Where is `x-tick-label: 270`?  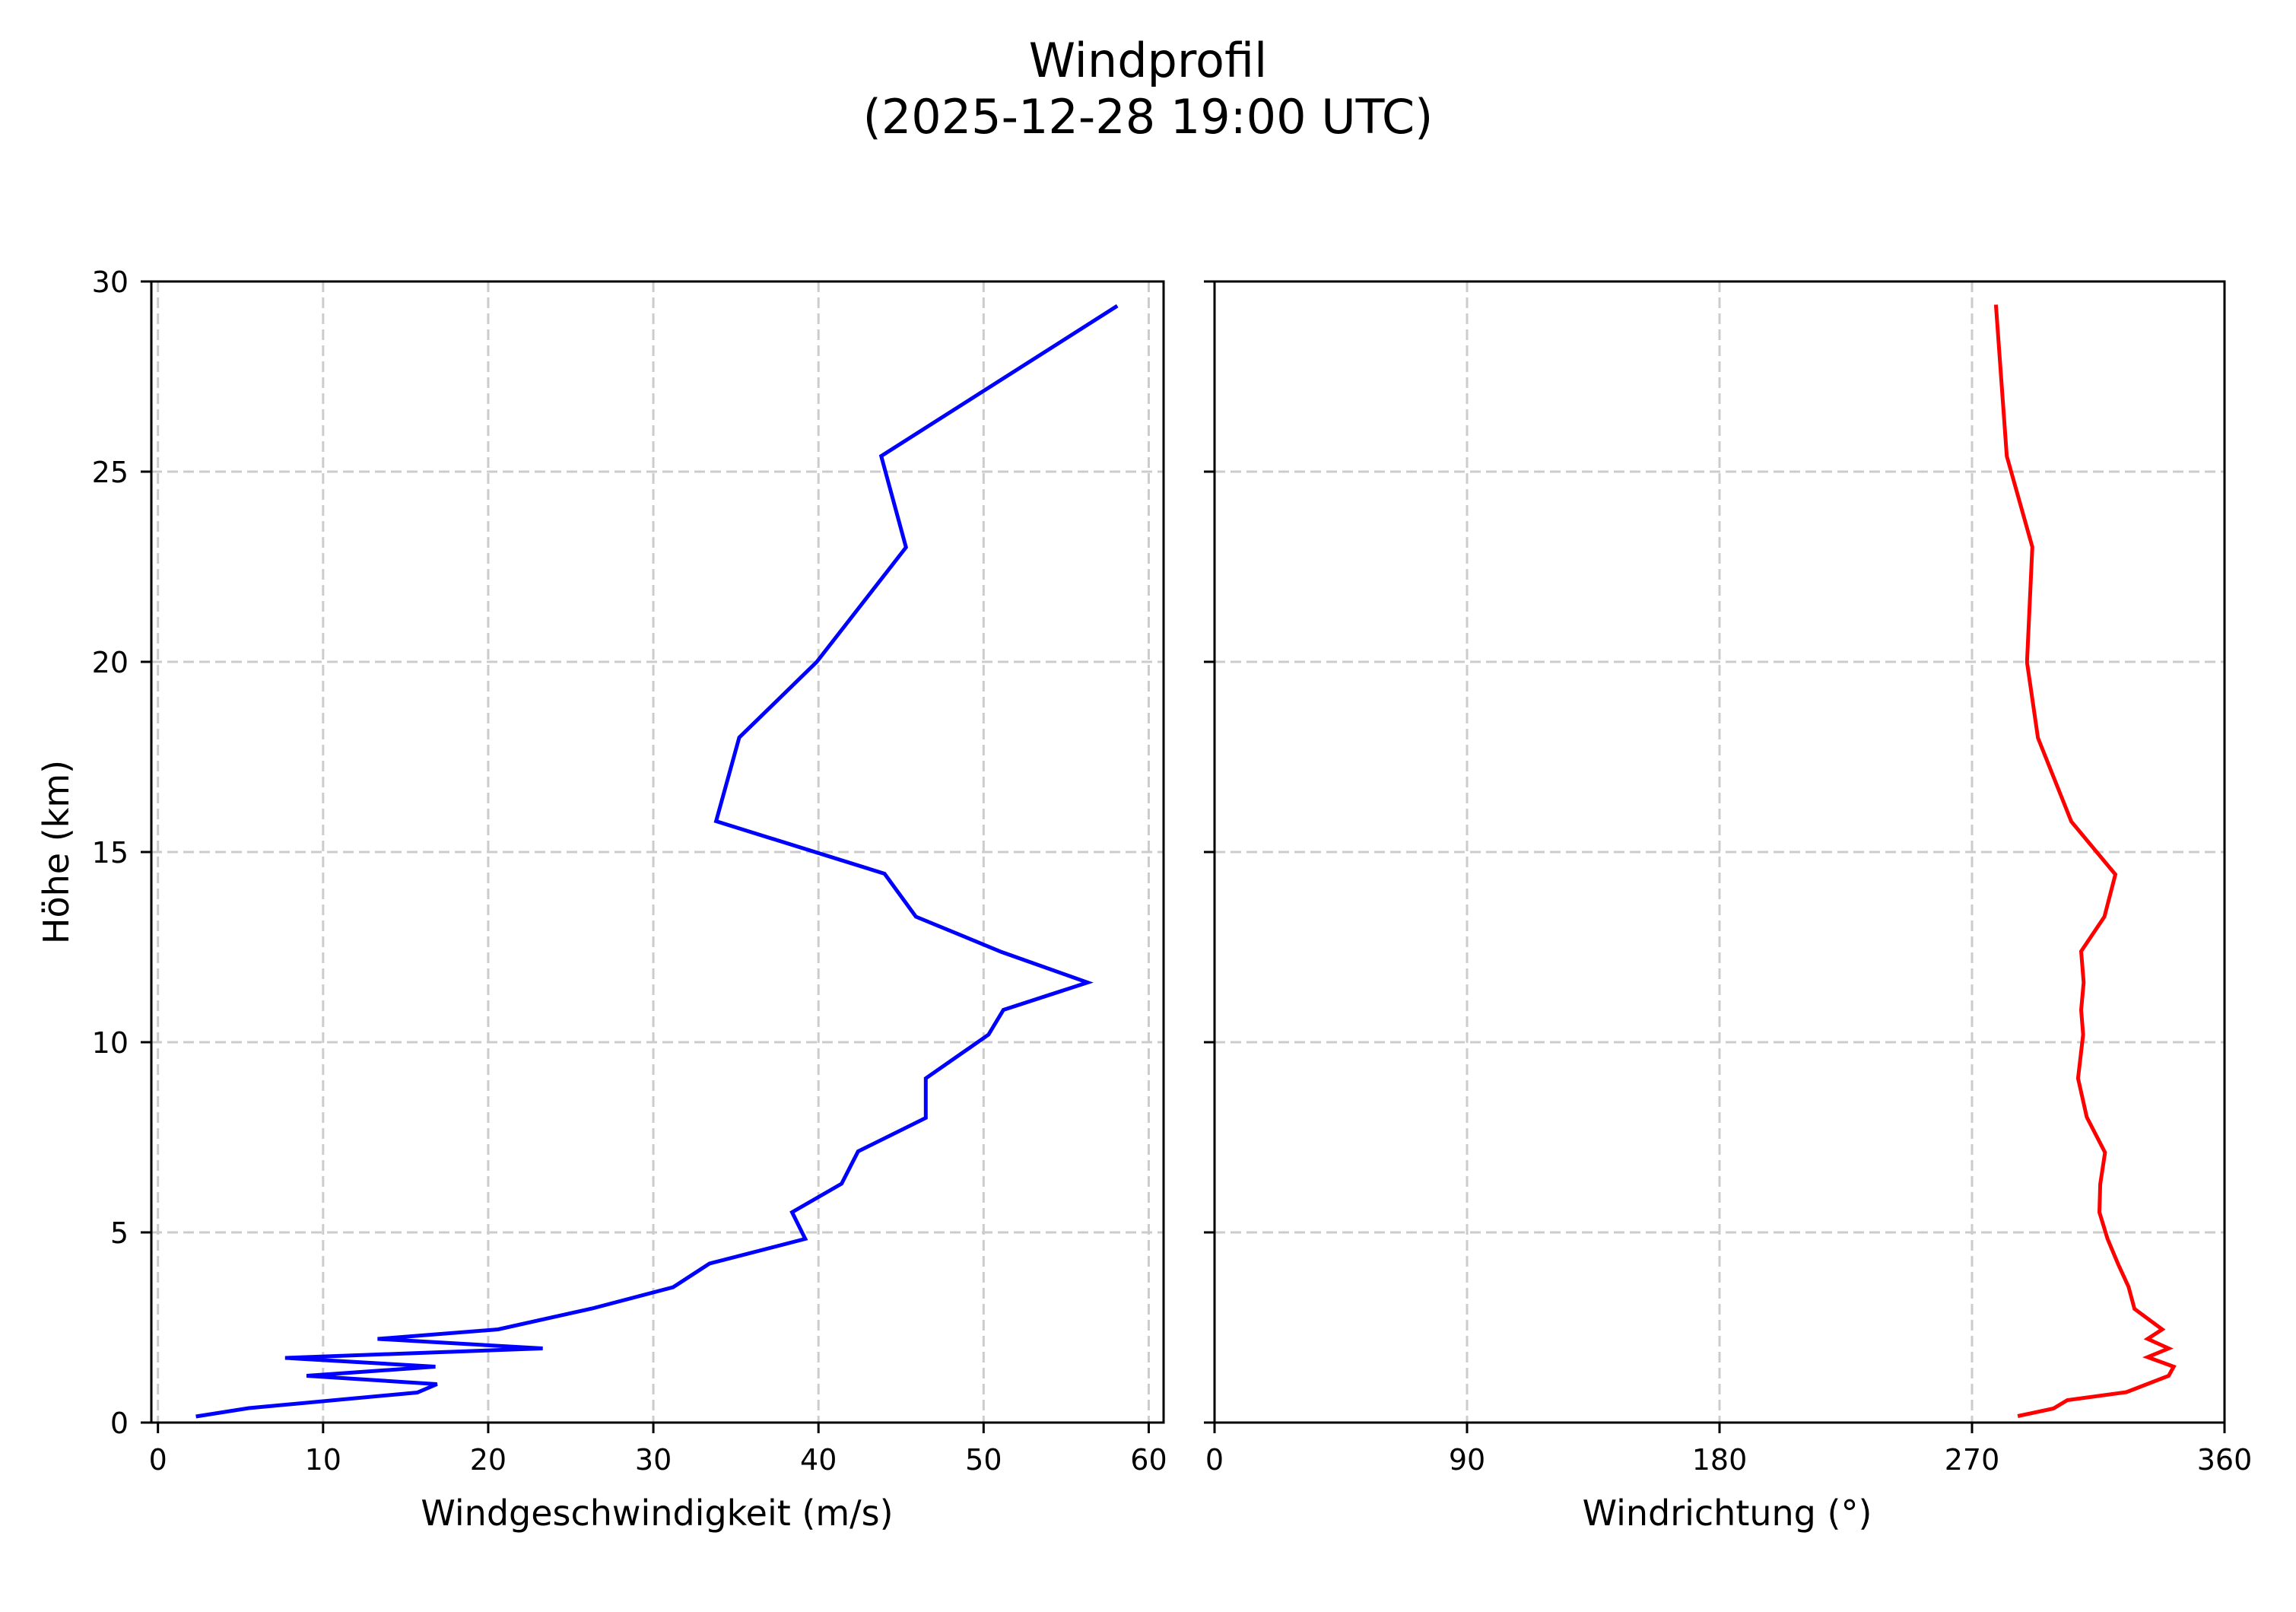 x-tick-label: 270 is located at coordinates (1973, 1460).